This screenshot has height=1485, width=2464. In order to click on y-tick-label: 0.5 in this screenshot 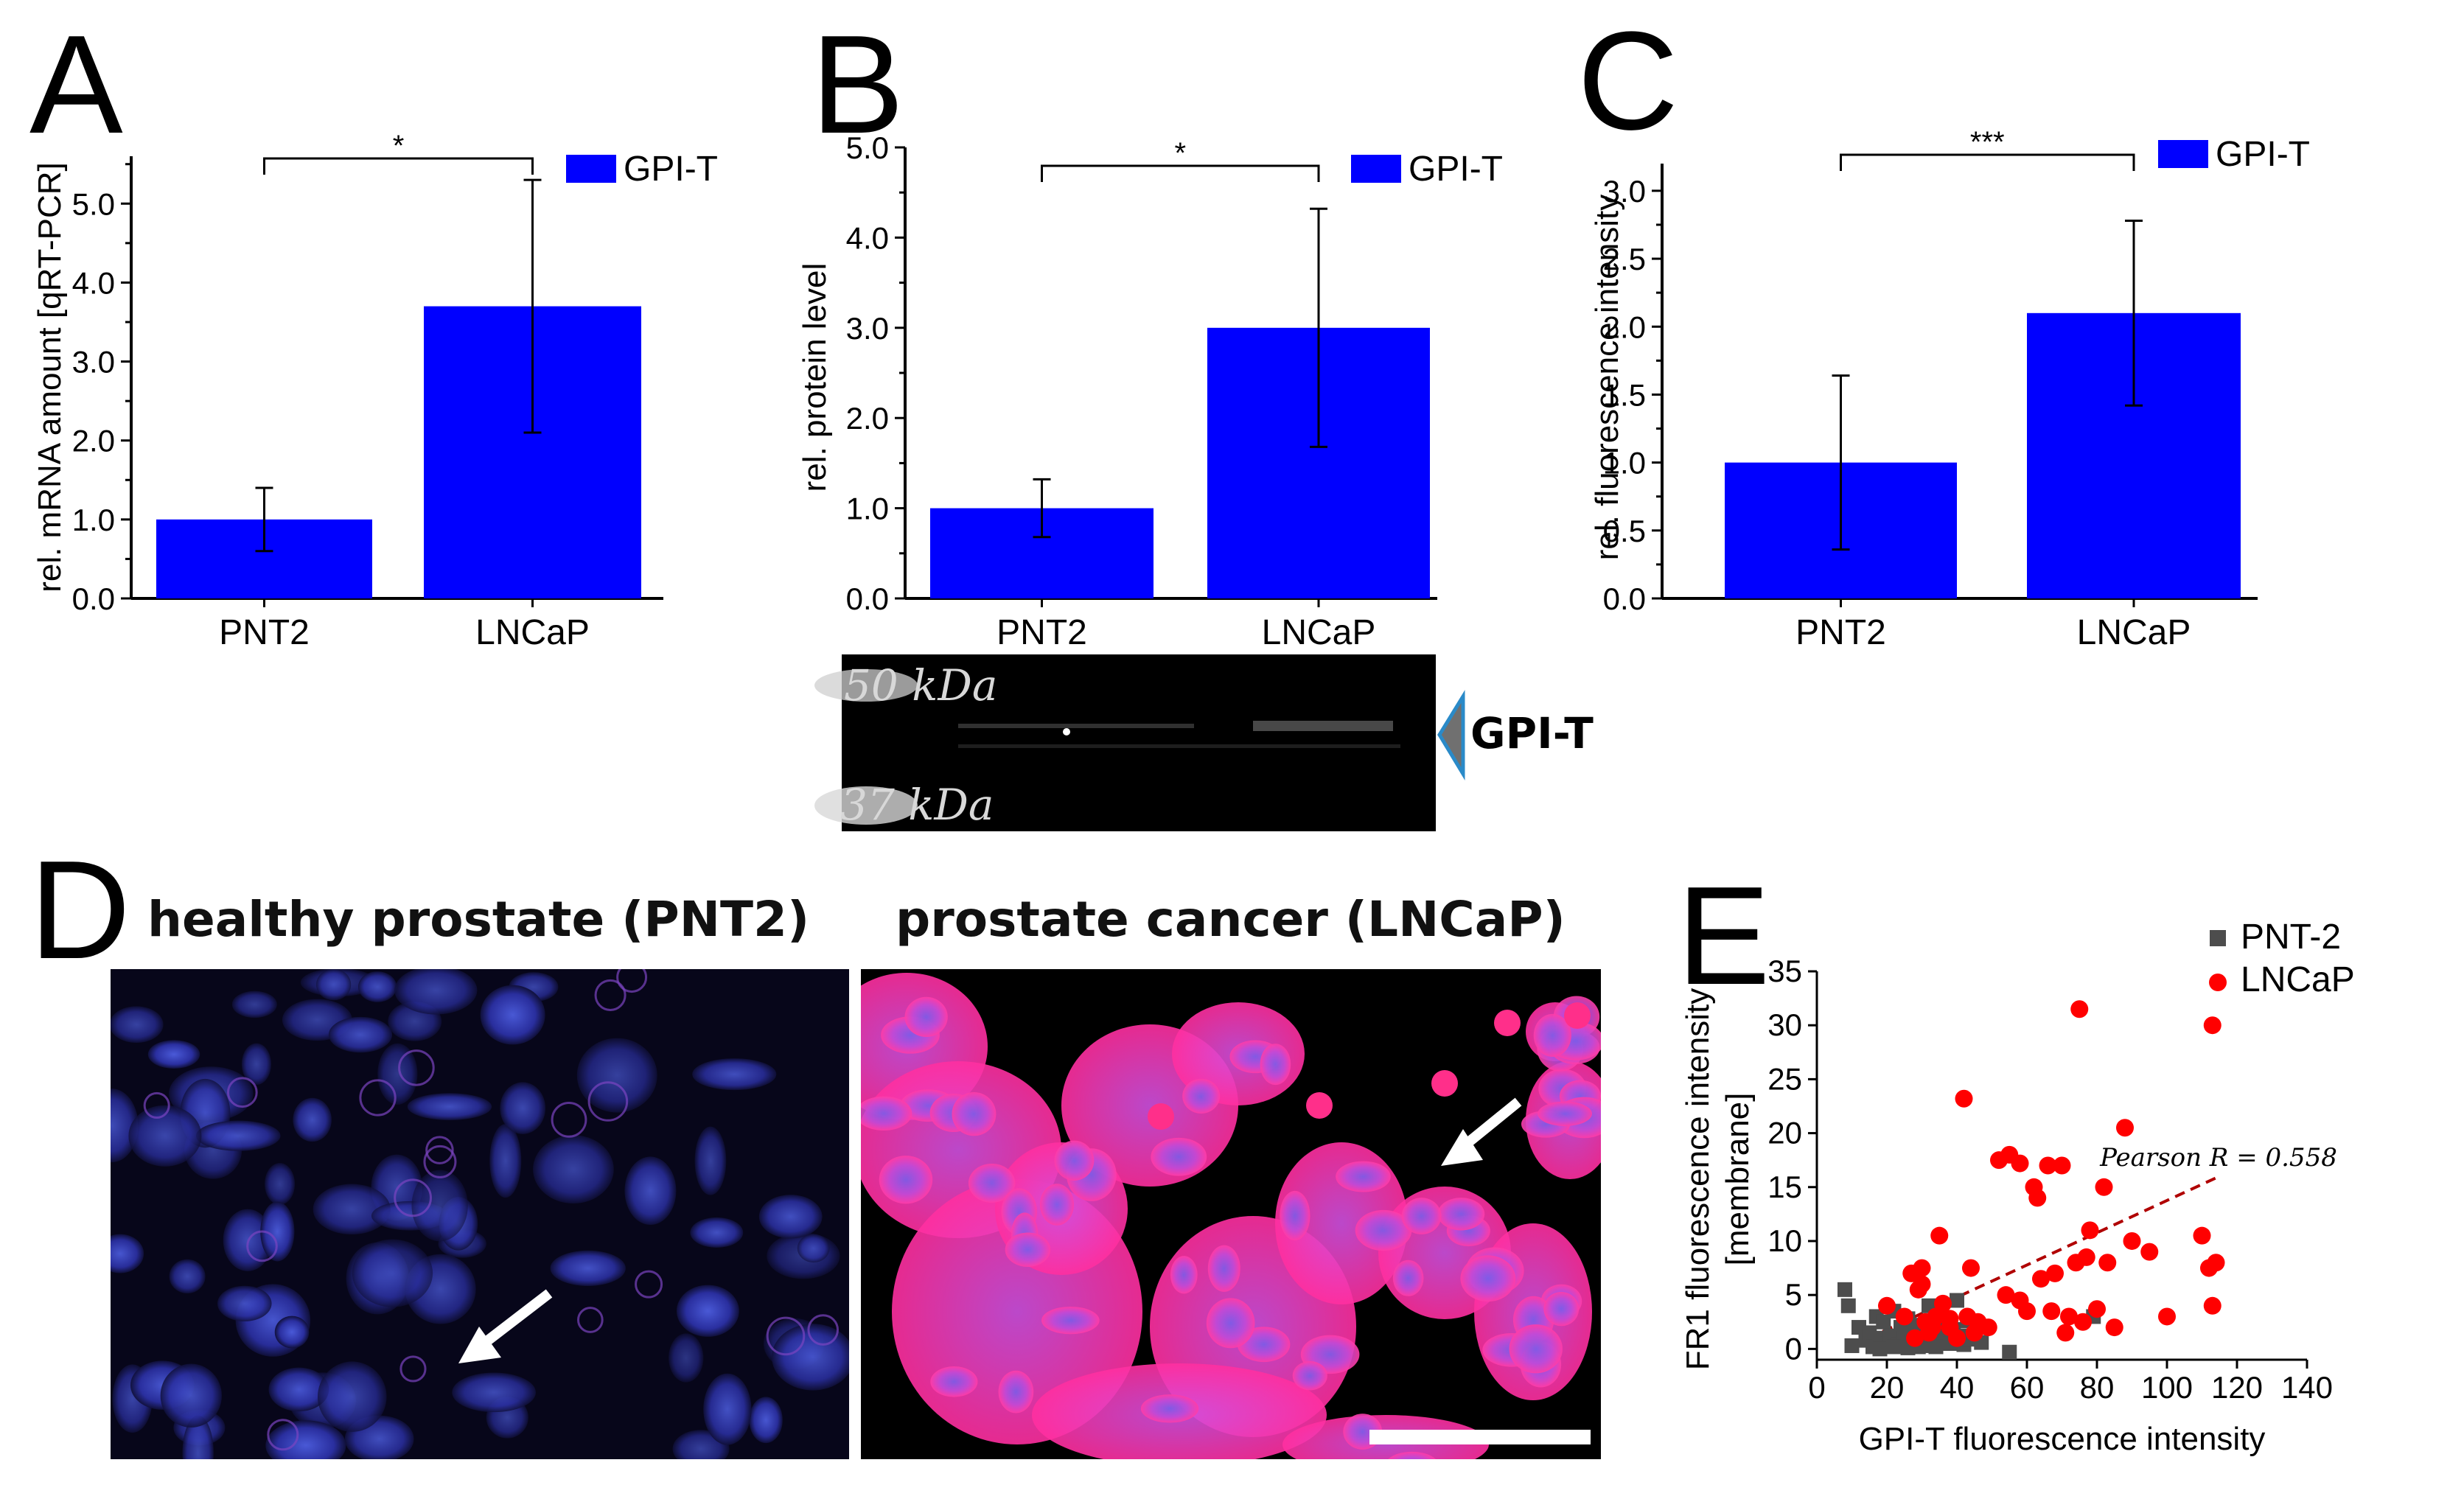, I will do `click(1624, 531)`.